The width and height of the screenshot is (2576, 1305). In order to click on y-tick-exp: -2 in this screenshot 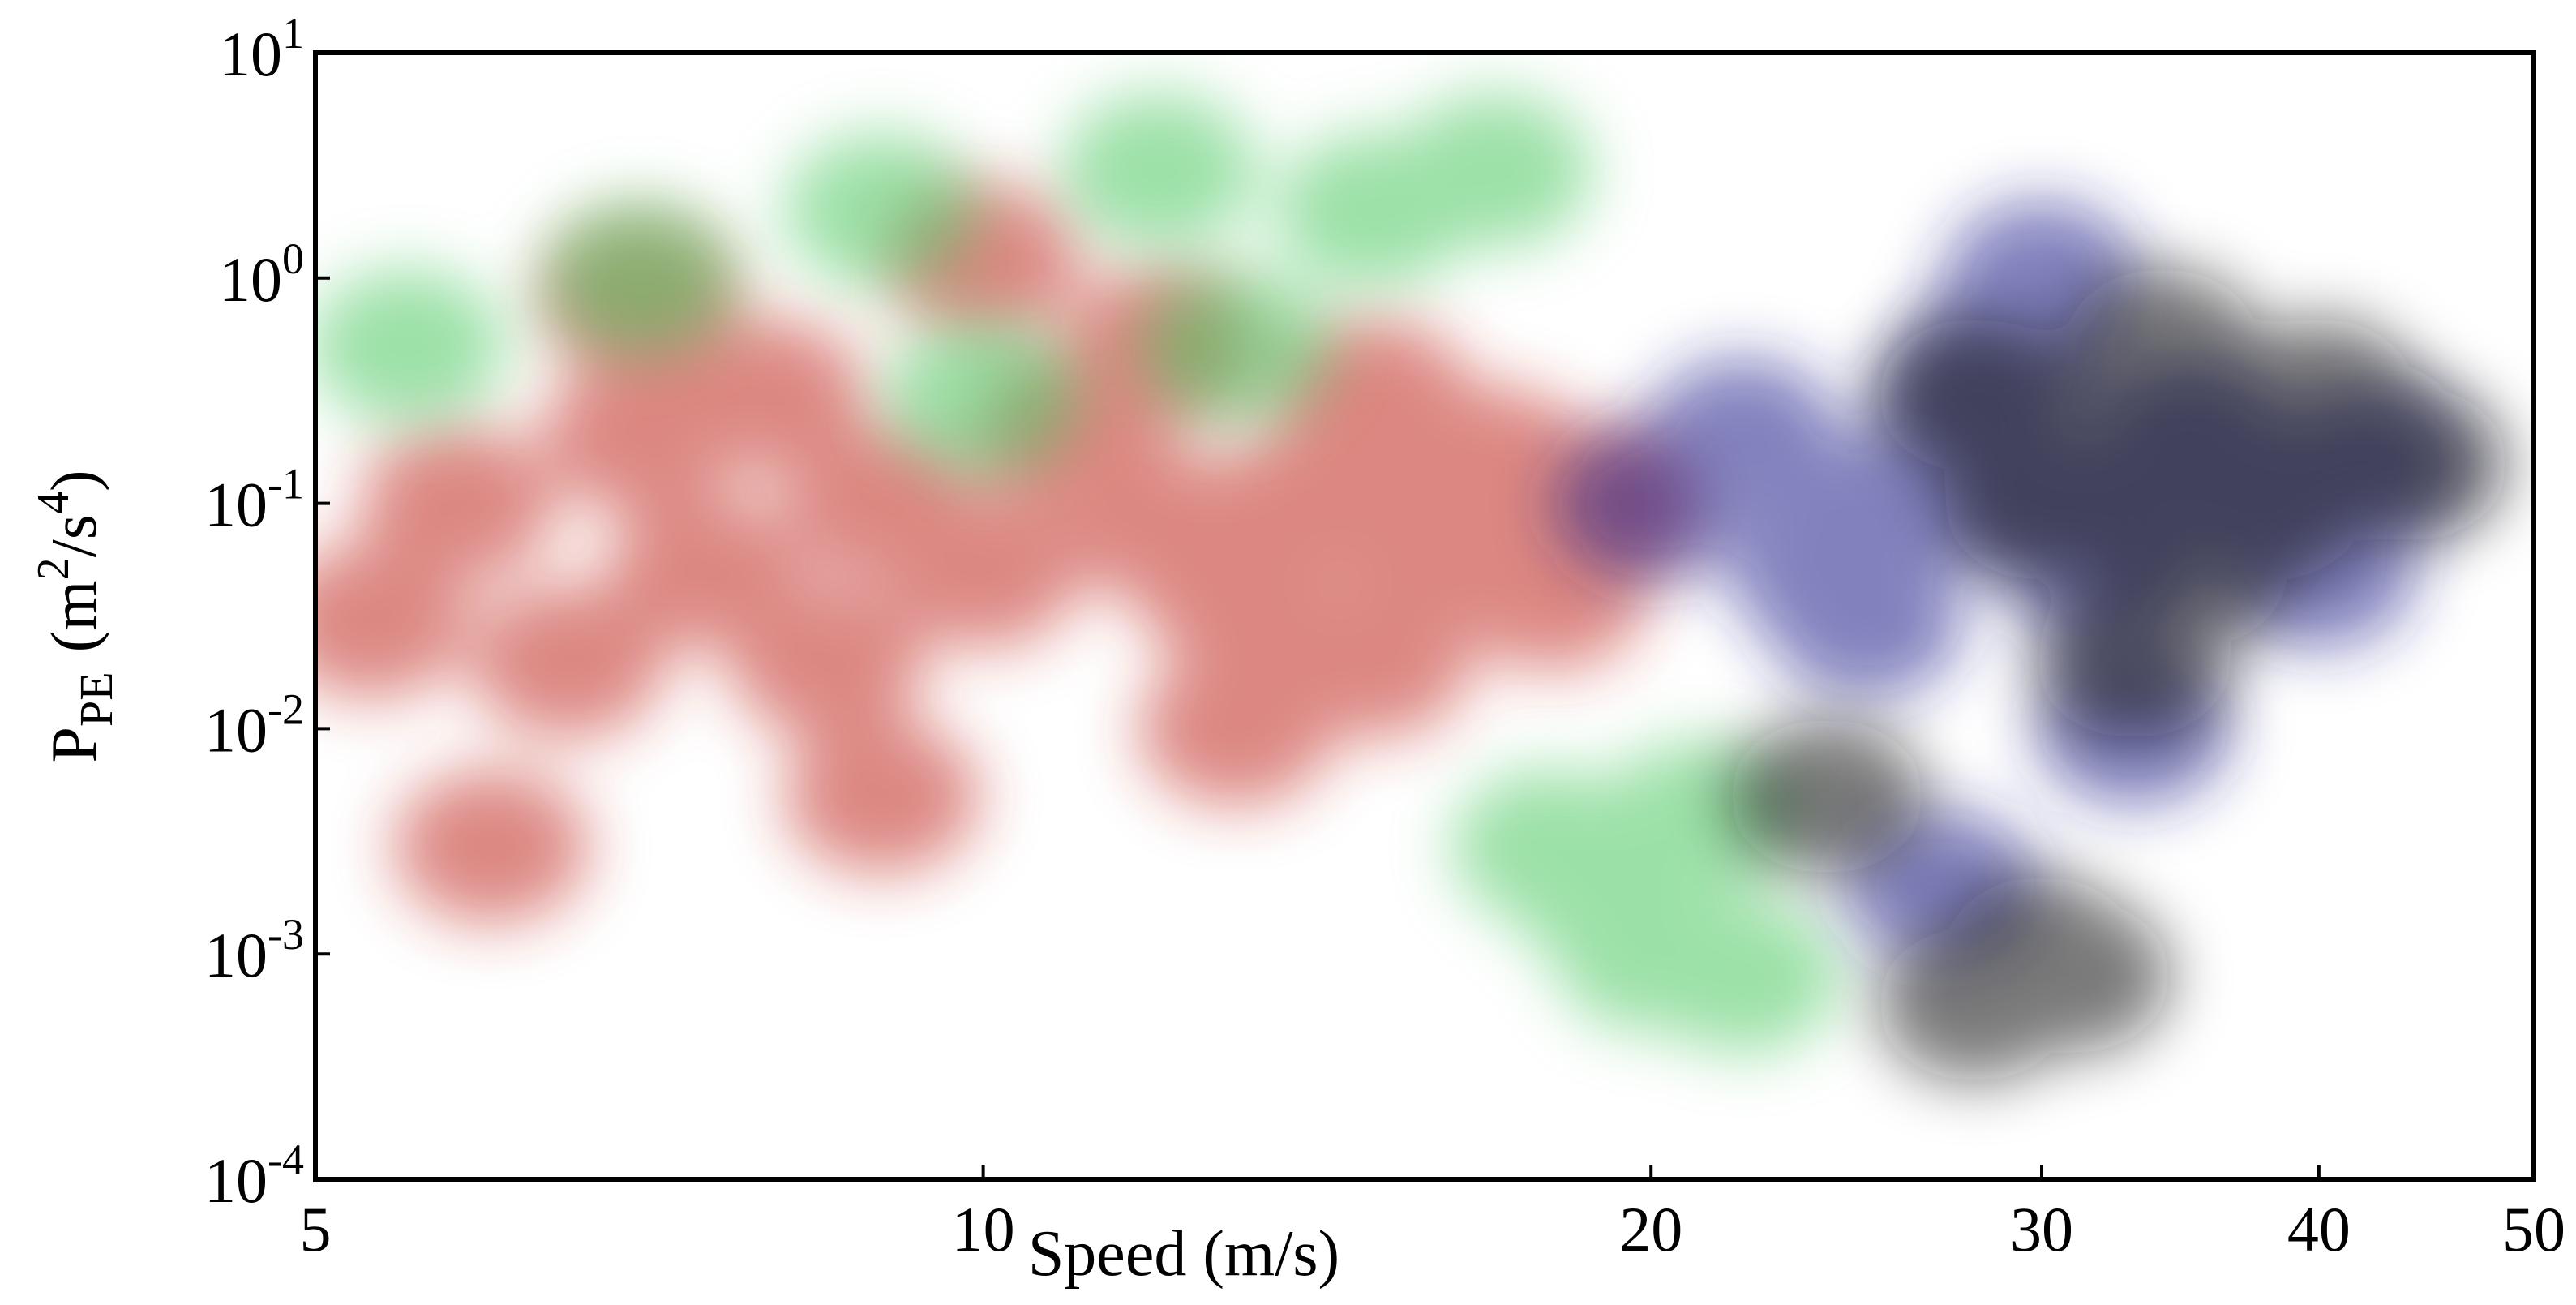, I will do `click(286, 709)`.